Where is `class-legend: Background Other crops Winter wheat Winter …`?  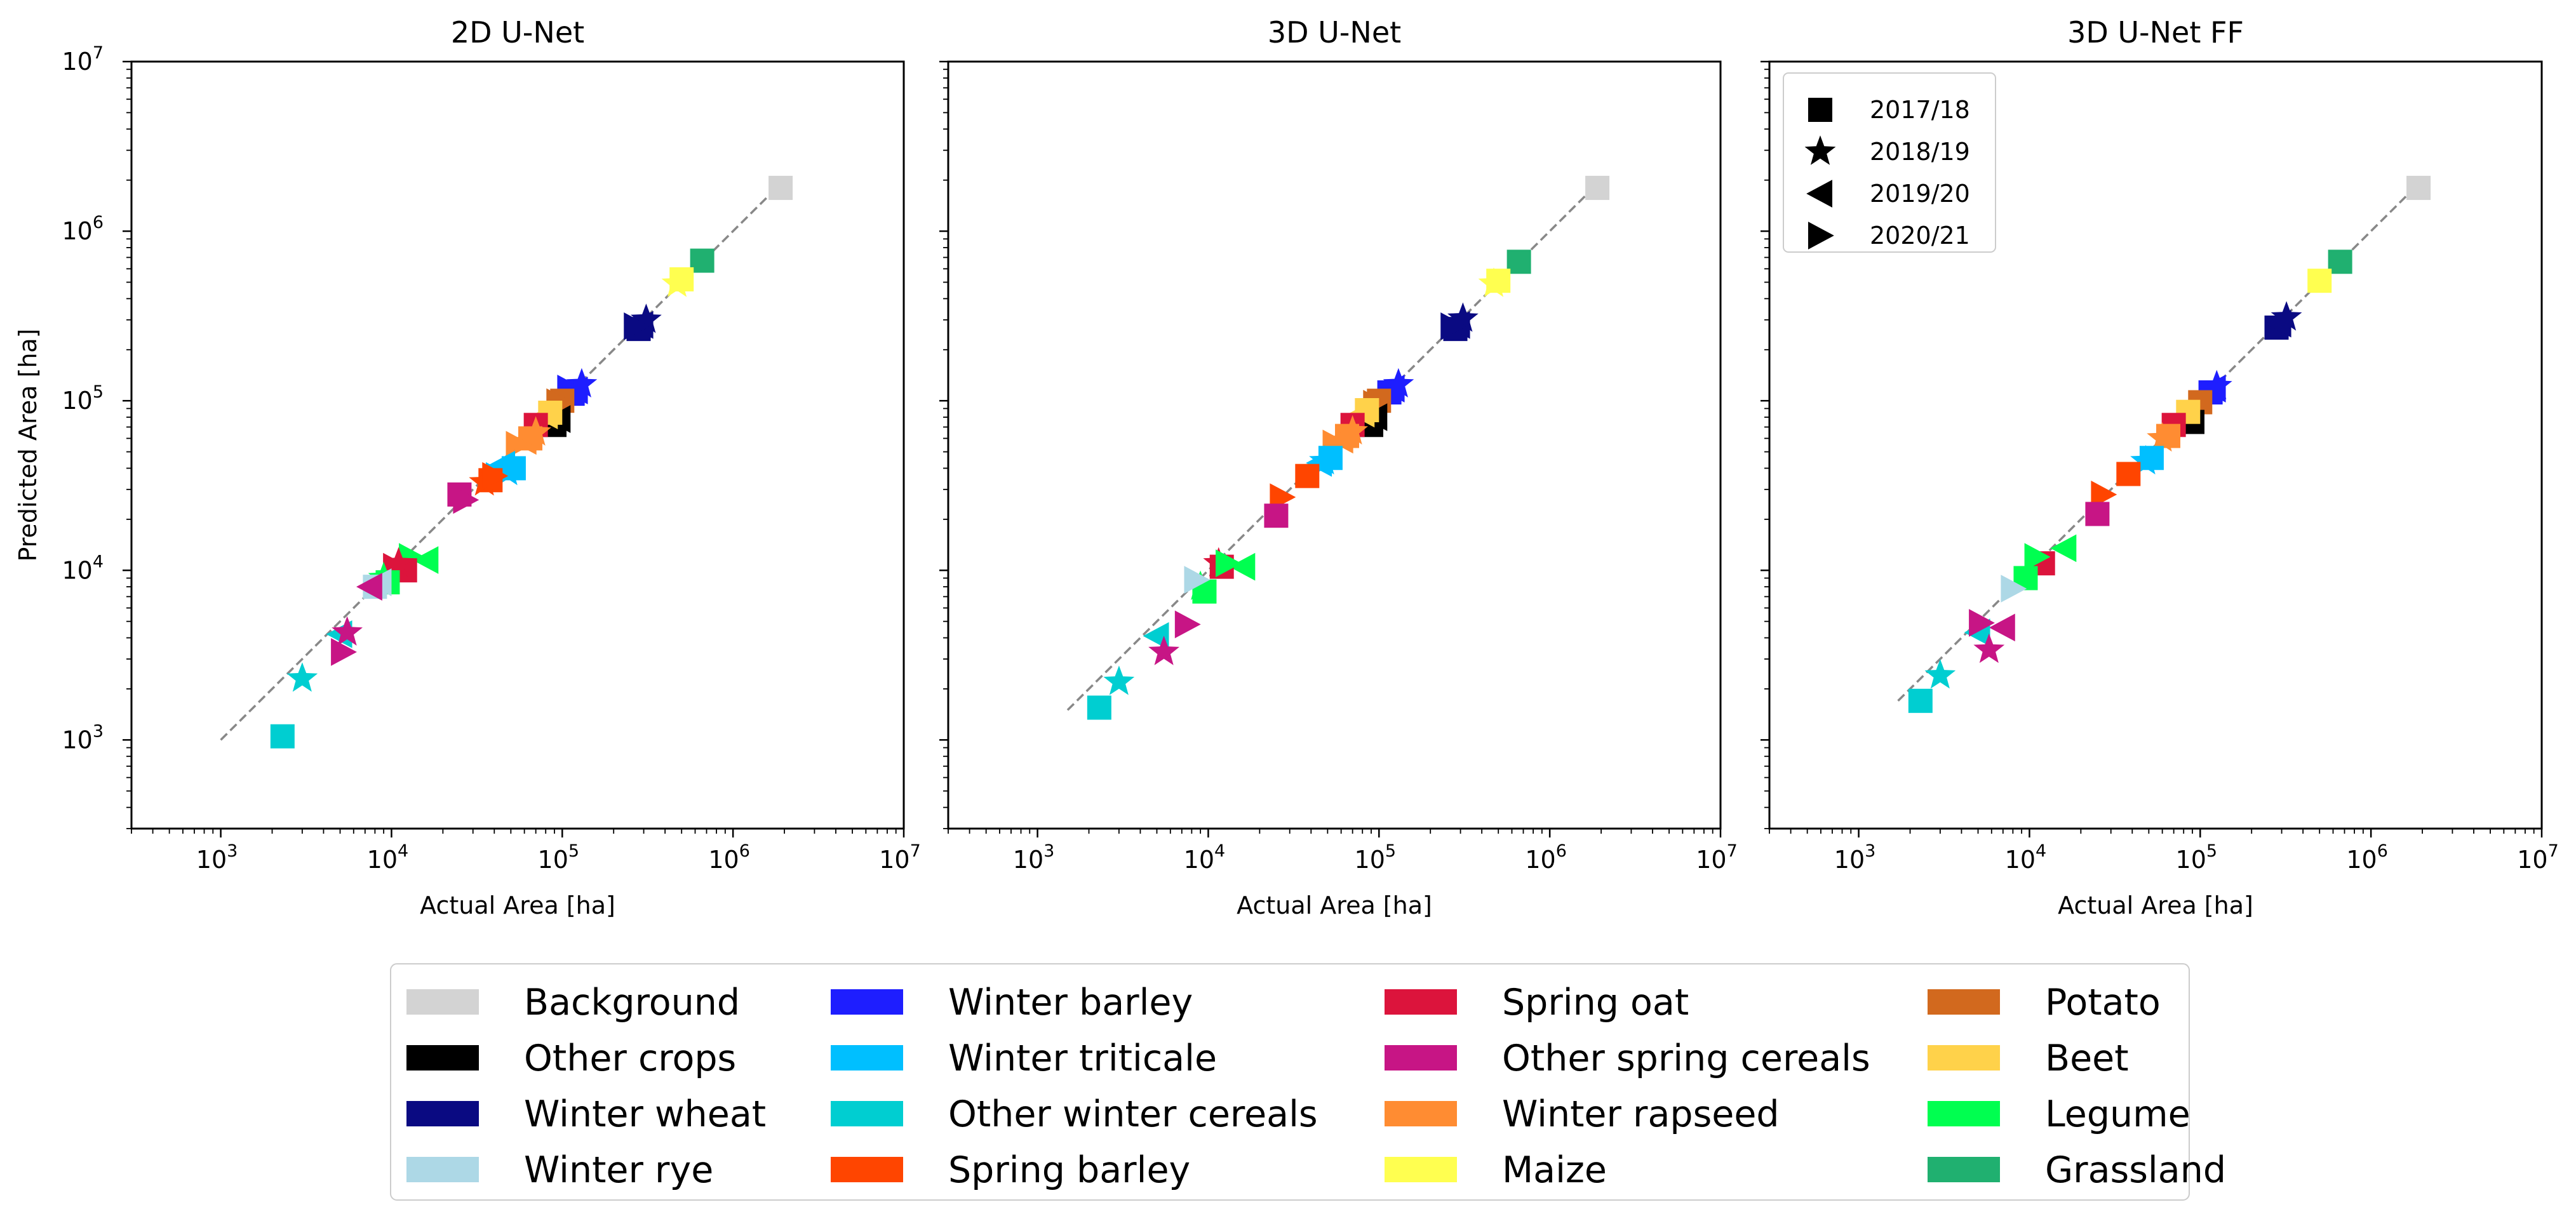 class-legend: Background Other crops Winter wheat Winter … is located at coordinates (1308, 1082).